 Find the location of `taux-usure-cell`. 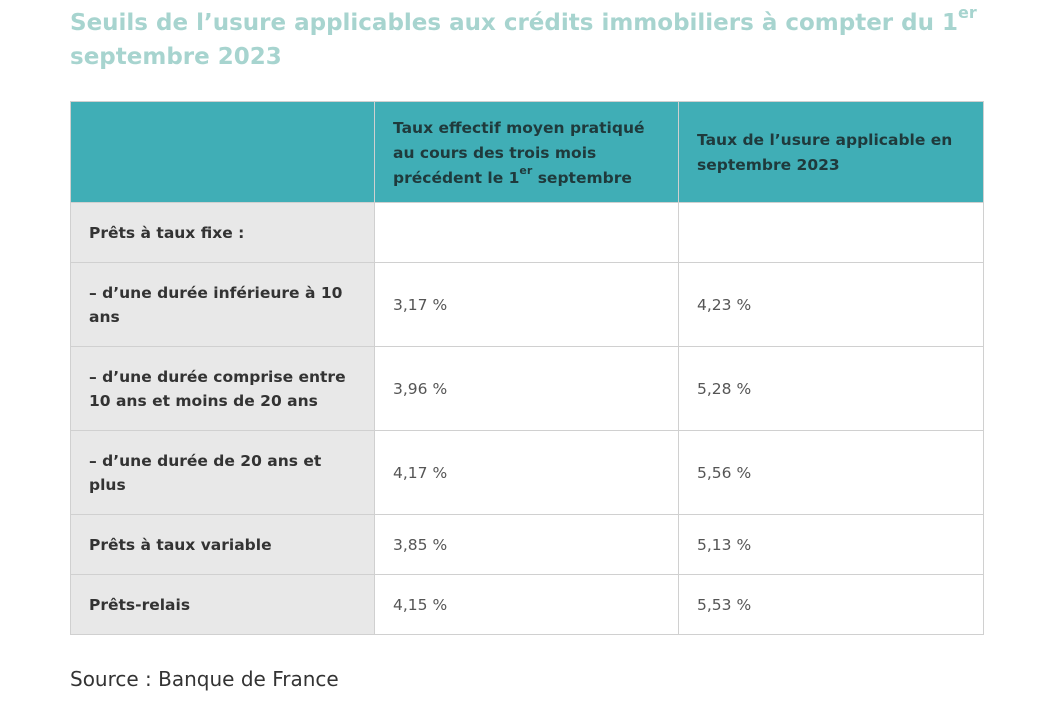

taux-usure-cell is located at coordinates (831, 232).